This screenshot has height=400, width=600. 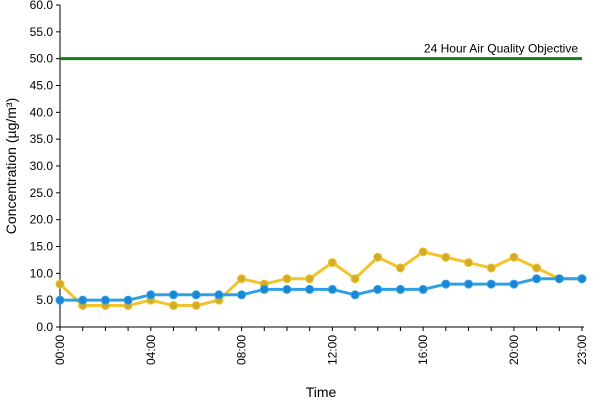 I want to click on x-tick-label: 04:00, so click(x=151, y=350).